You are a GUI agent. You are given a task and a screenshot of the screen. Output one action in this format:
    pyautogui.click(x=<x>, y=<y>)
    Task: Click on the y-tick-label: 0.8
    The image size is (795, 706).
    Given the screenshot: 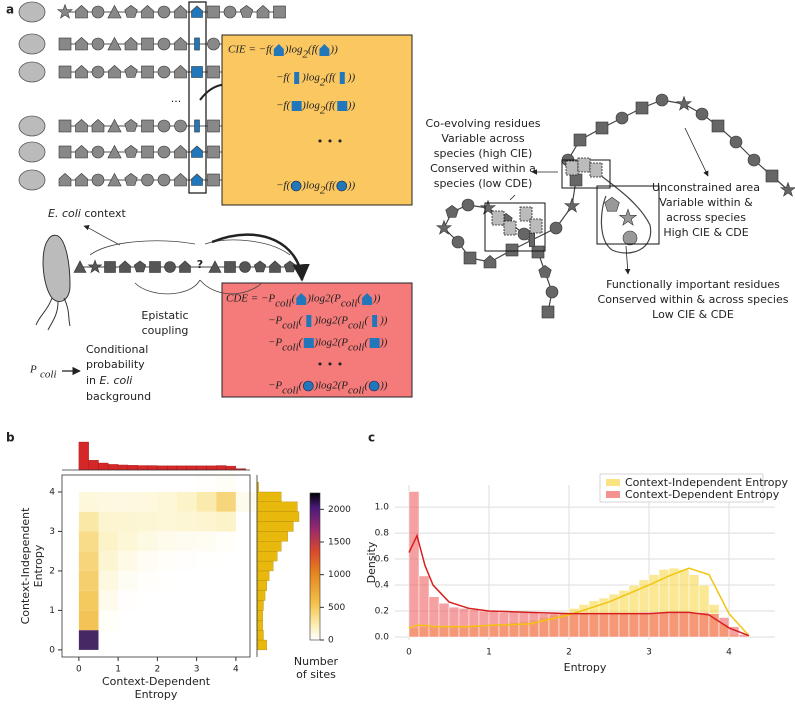 What is the action you would take?
    pyautogui.click(x=382, y=534)
    